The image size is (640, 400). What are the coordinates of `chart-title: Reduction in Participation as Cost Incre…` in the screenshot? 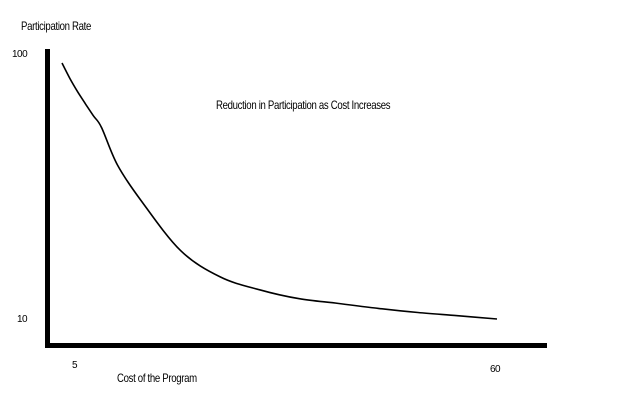 It's located at (303, 105).